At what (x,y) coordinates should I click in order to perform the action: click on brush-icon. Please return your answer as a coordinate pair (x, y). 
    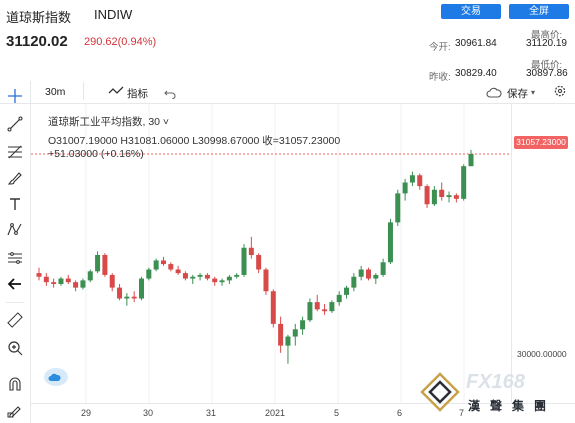
    Looking at the image, I should click on (15, 178).